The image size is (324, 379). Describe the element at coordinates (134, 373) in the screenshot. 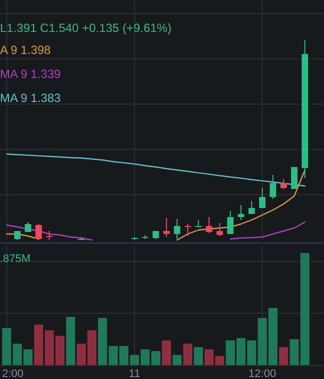

I see `x-tick-label: 11` at that location.